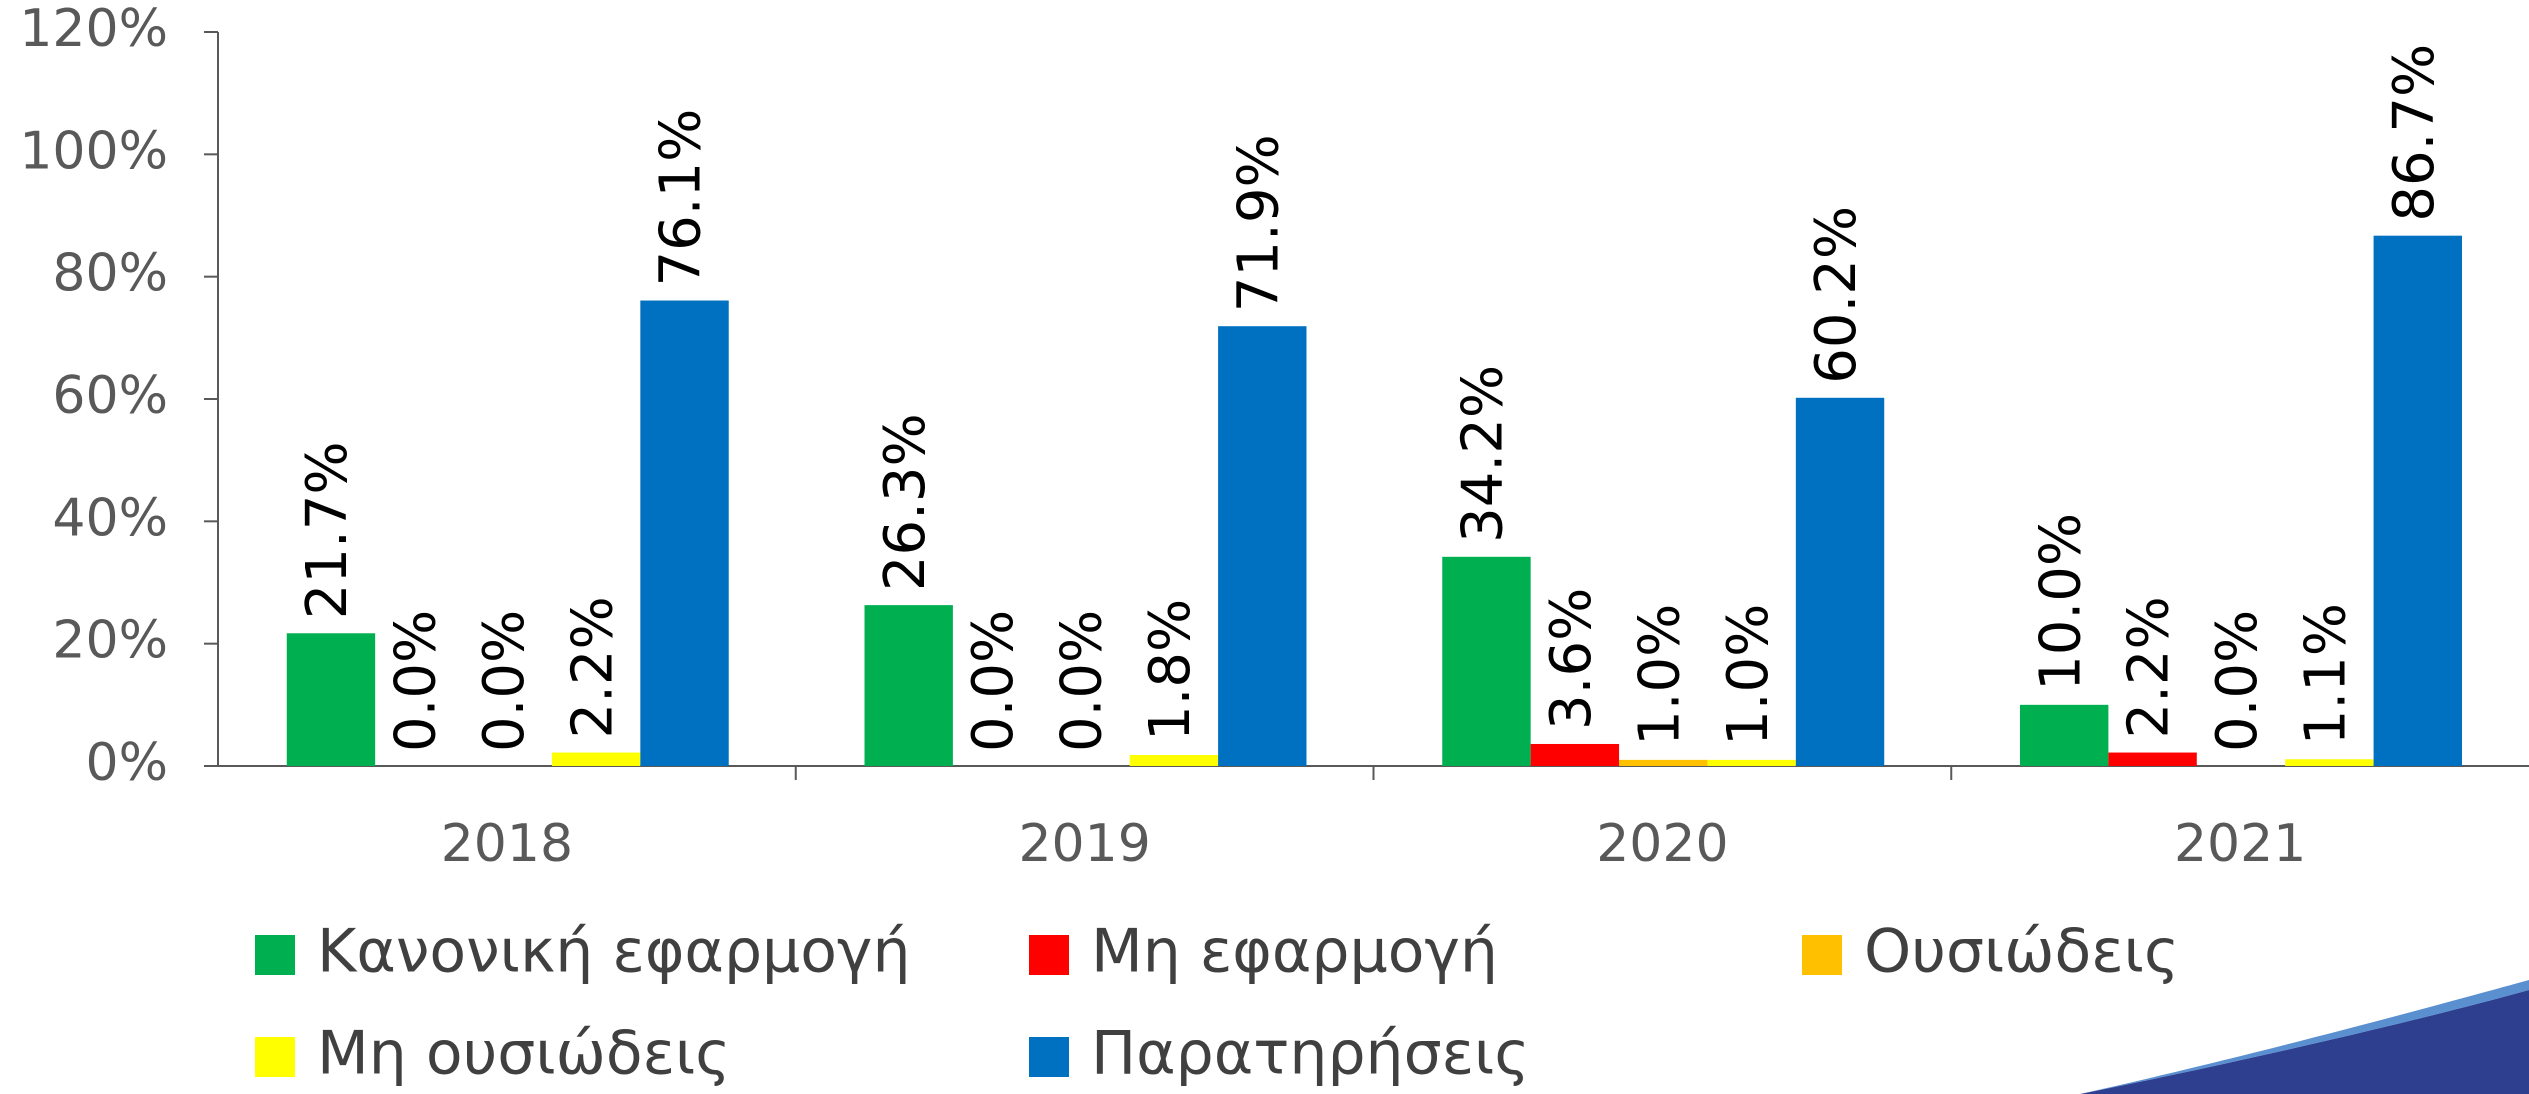  What do you see at coordinates (2240, 844) in the screenshot?
I see `x-tick-label: 2021` at bounding box center [2240, 844].